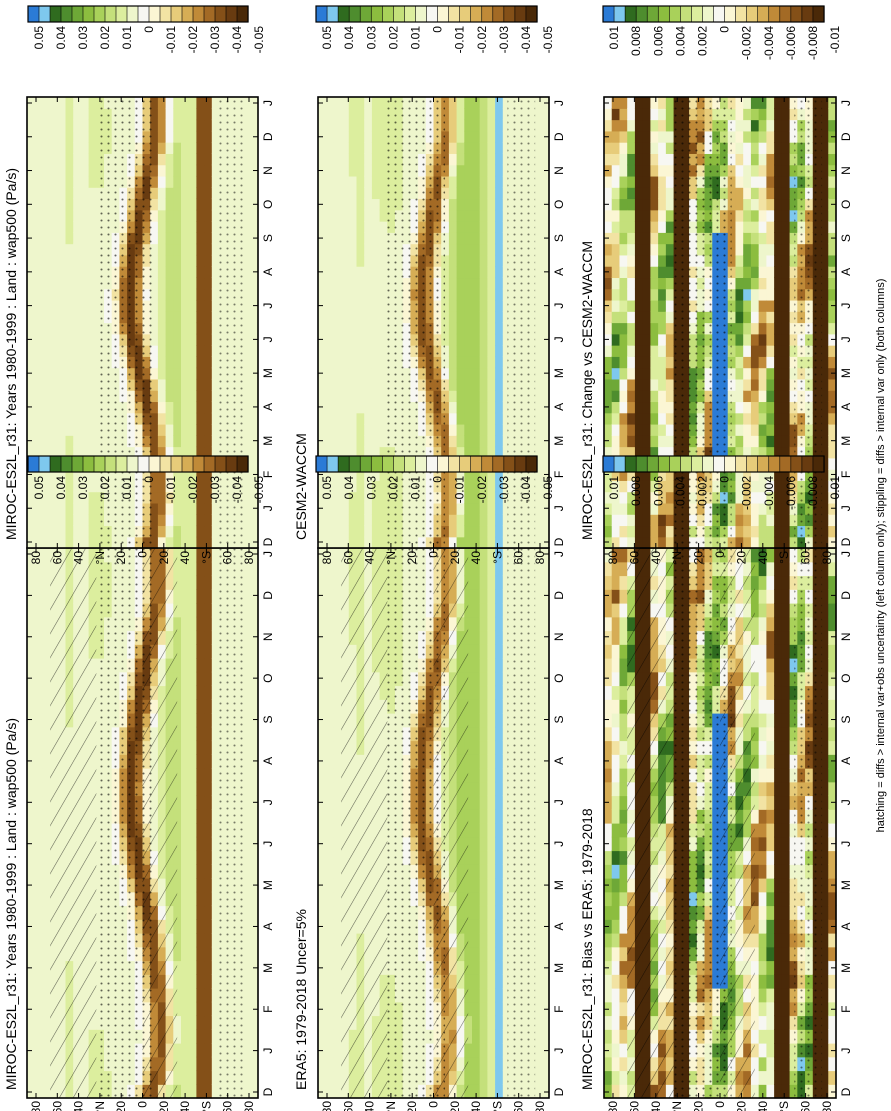  What do you see at coordinates (451, 823) in the screenshot?
I see `hatching-overlay` at bounding box center [451, 823].